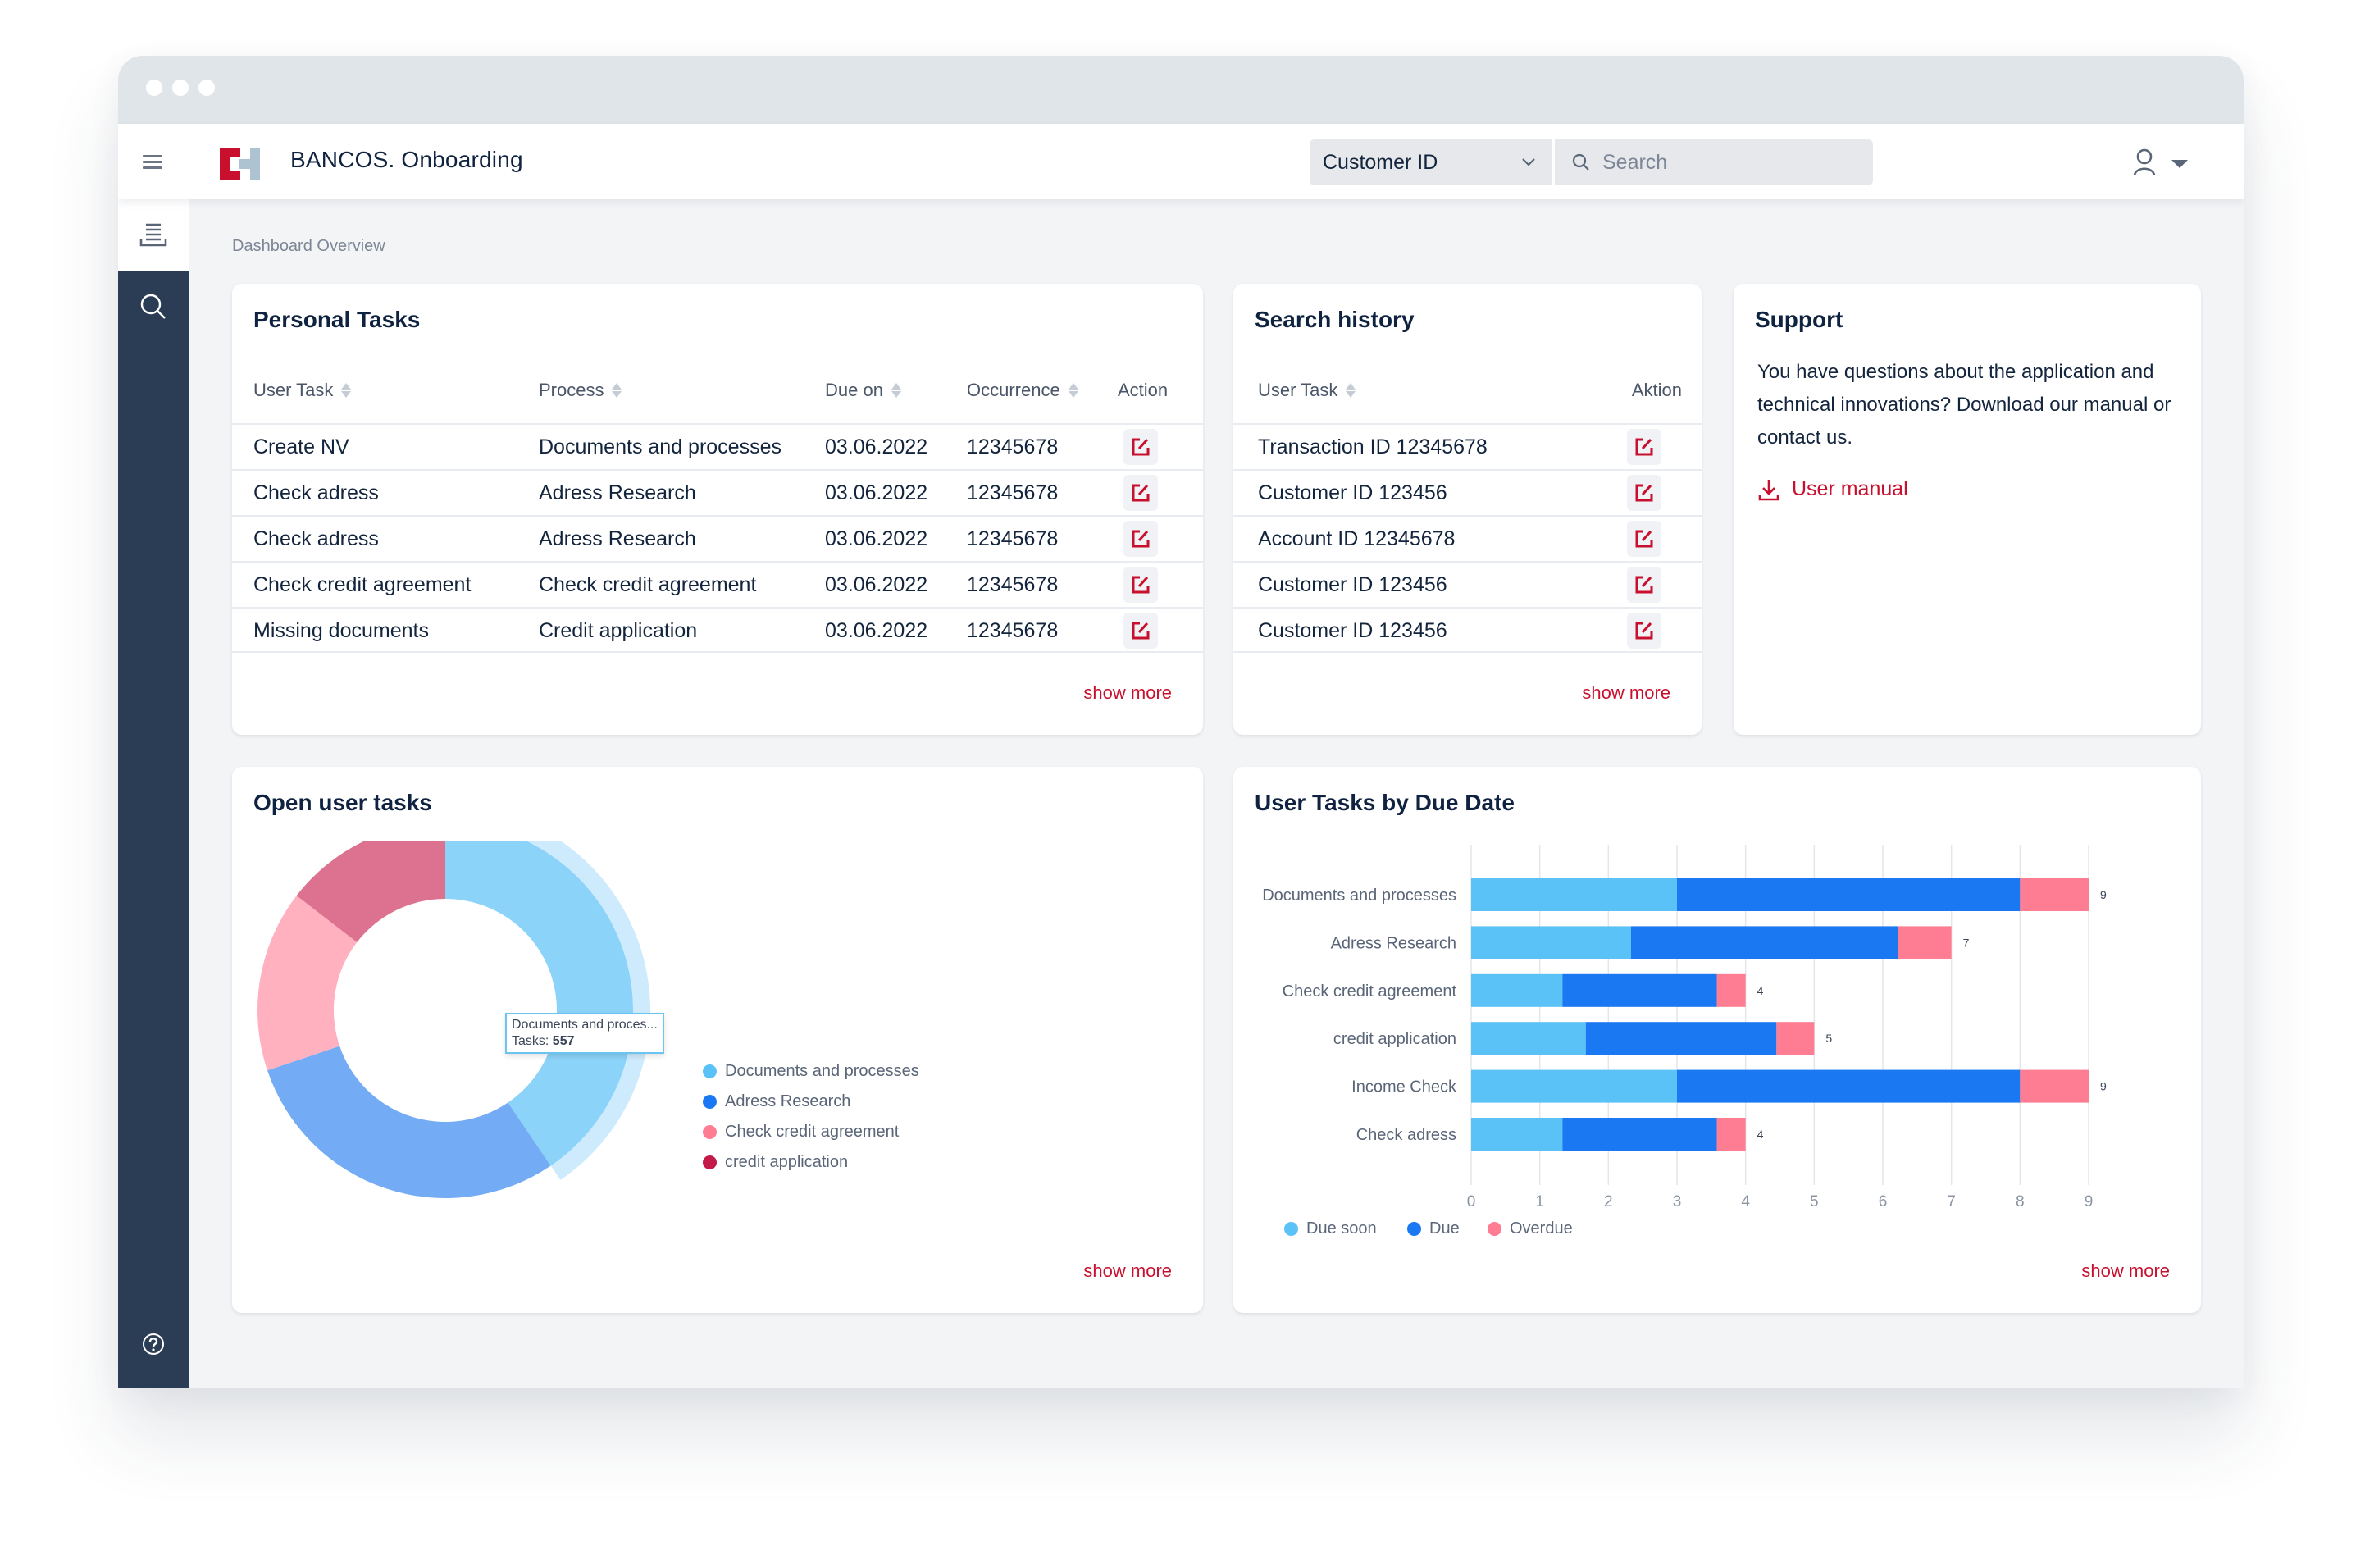 This screenshot has width=2365, height=1568. Describe the element at coordinates (660, 446) in the screenshot. I see `table-cell: Documents and processes` at that location.